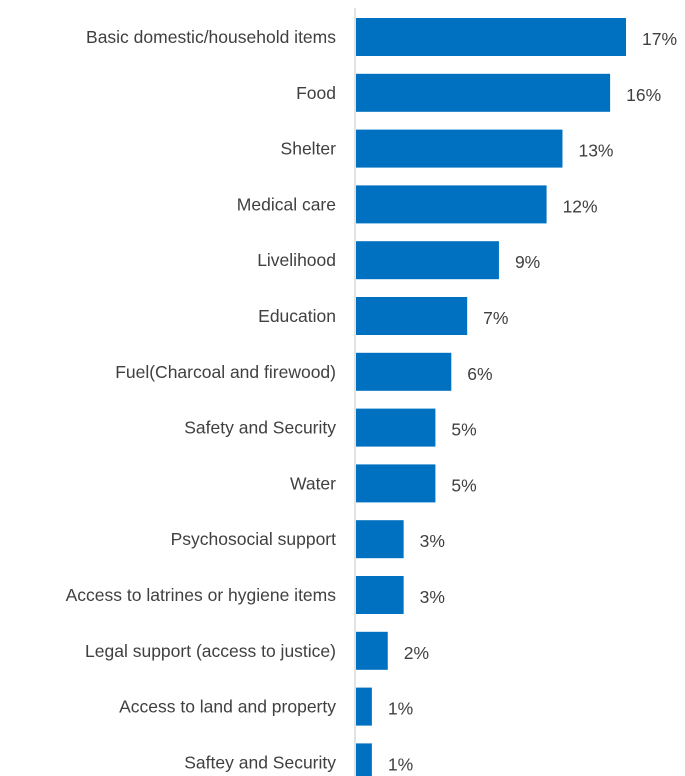  Describe the element at coordinates (227, 707) in the screenshot. I see `category-label: Access to land and property` at that location.